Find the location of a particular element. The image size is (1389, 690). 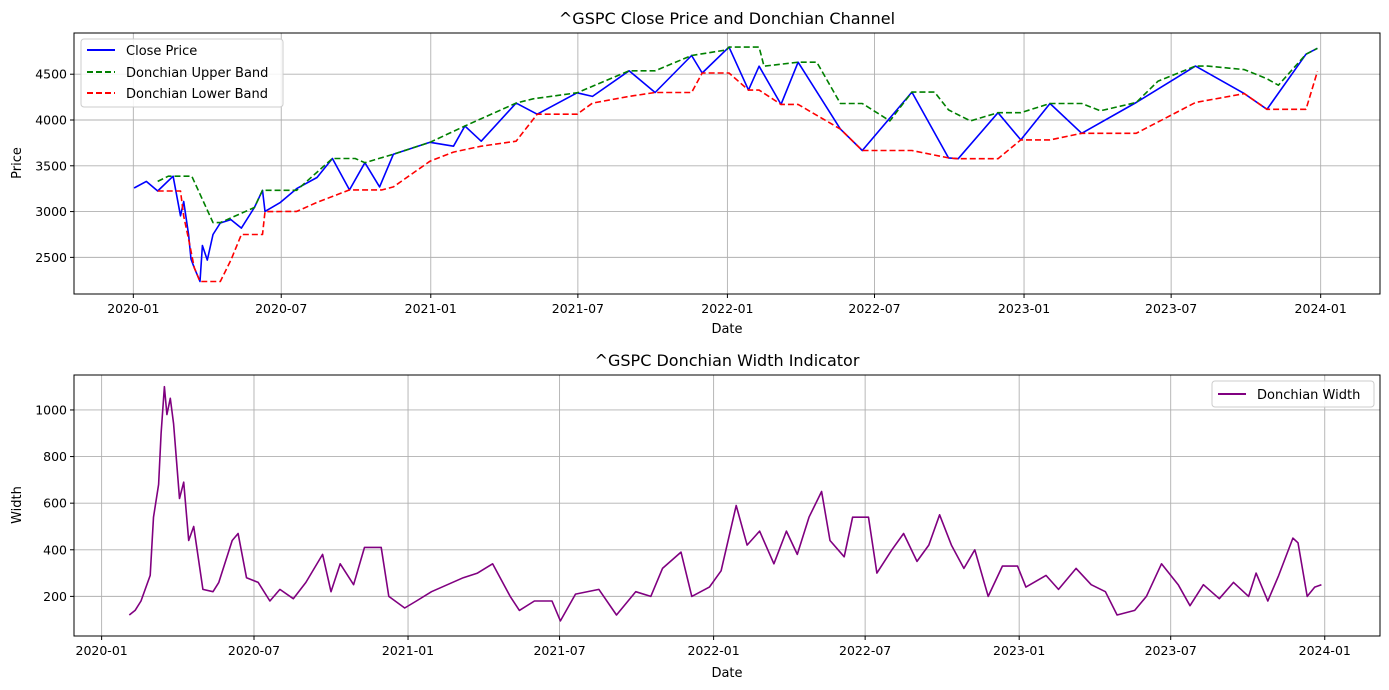

y-tick-label: 4000 is located at coordinates (51, 120).